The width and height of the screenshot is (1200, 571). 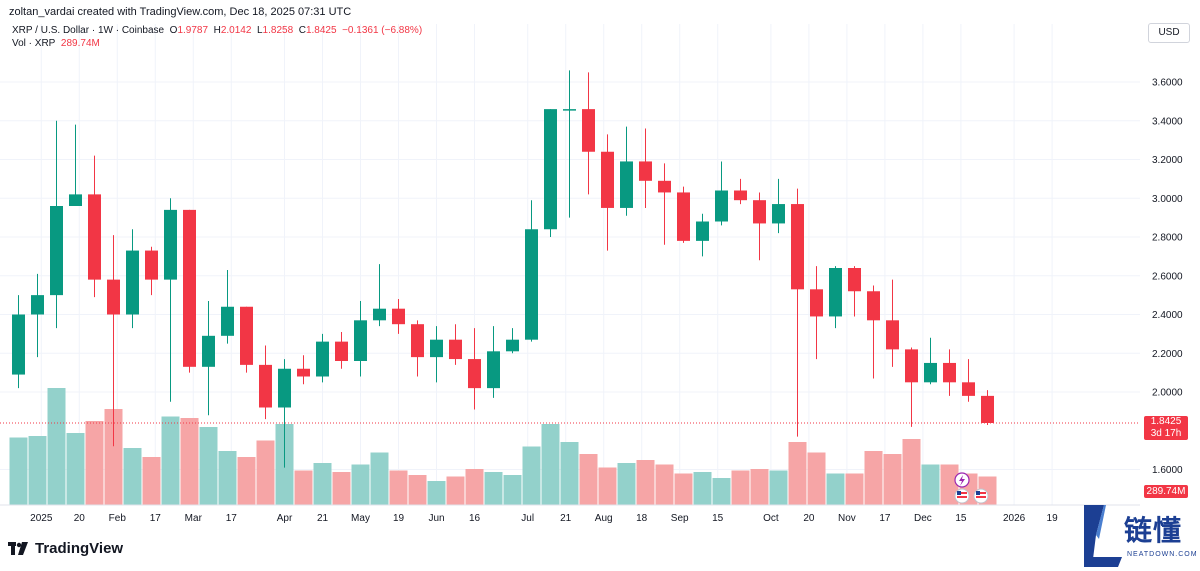 What do you see at coordinates (1167, 83) in the screenshot?
I see `y-tick-label: 3.6000` at bounding box center [1167, 83].